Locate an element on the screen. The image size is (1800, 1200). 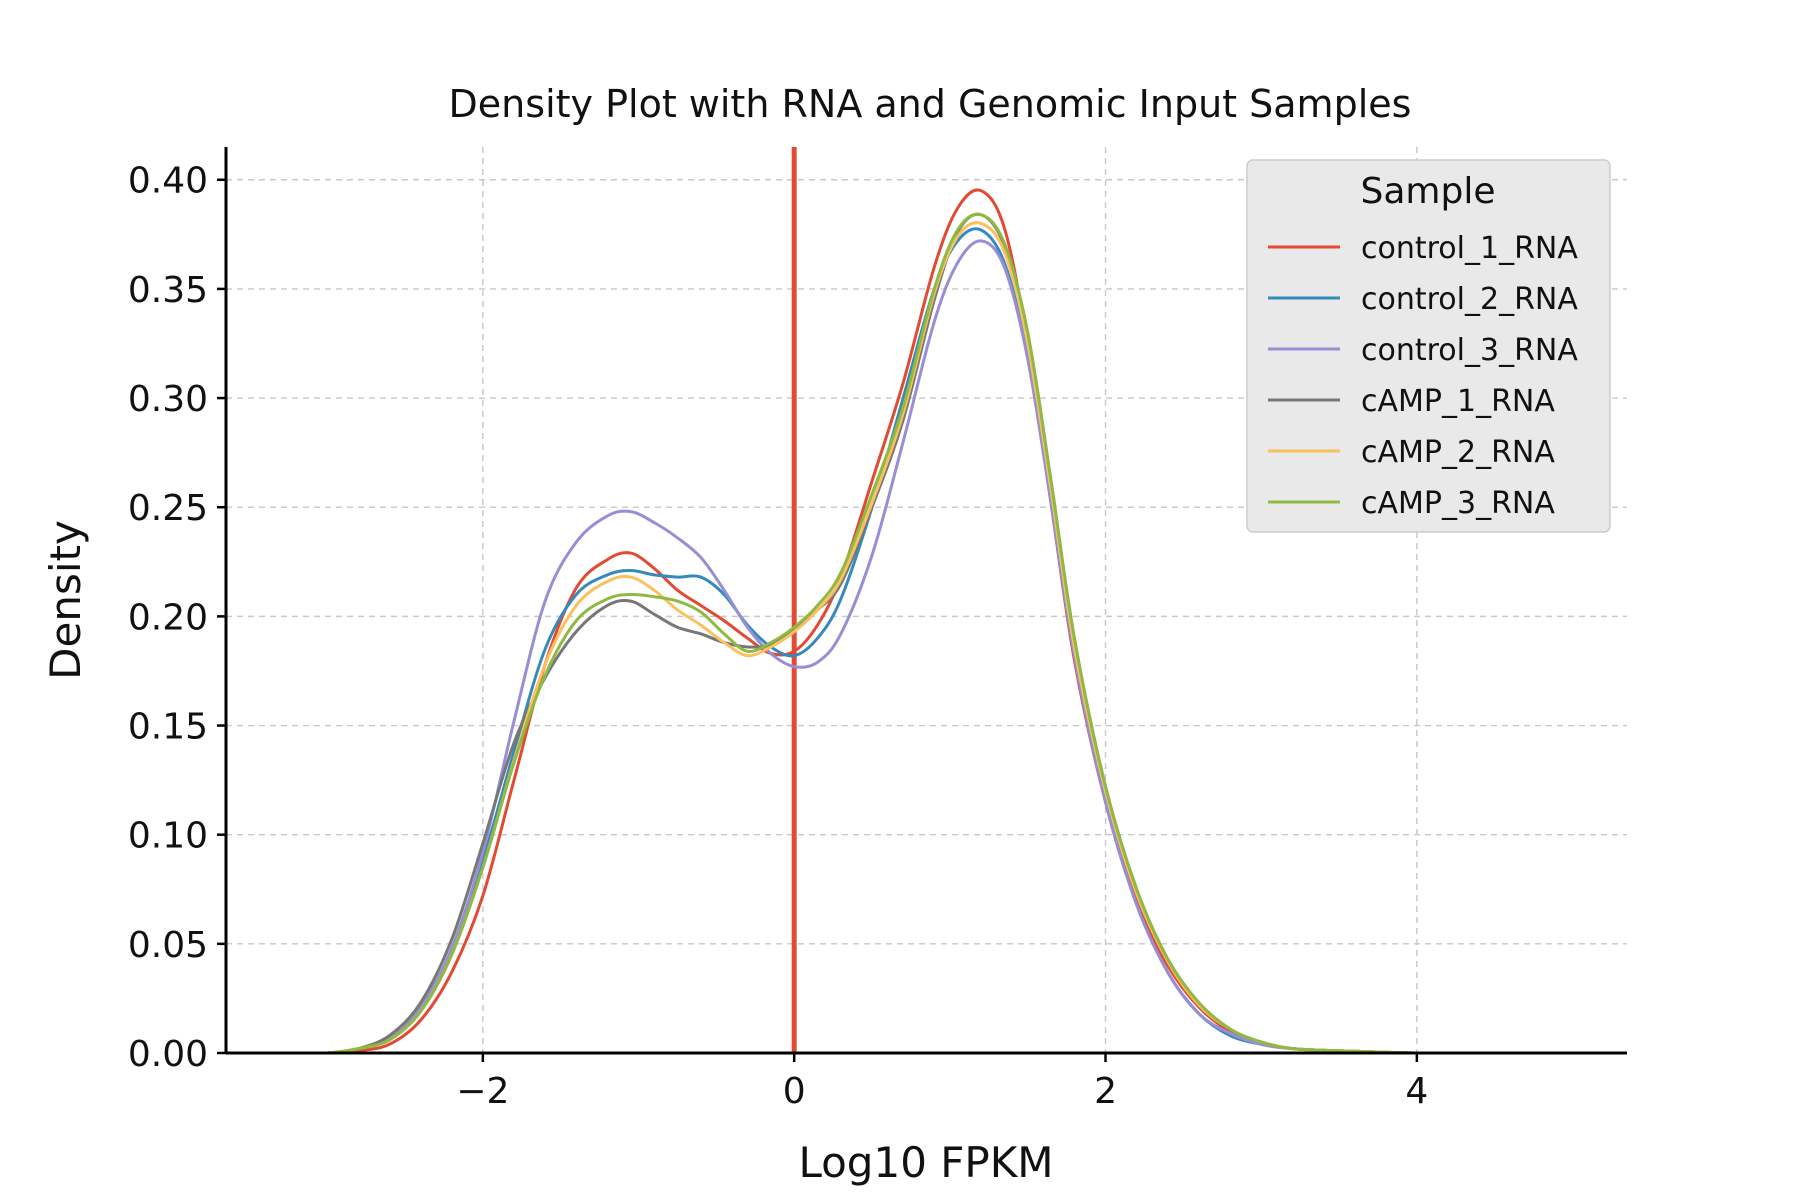
x-tick-label: 2 is located at coordinates (1105, 1091).